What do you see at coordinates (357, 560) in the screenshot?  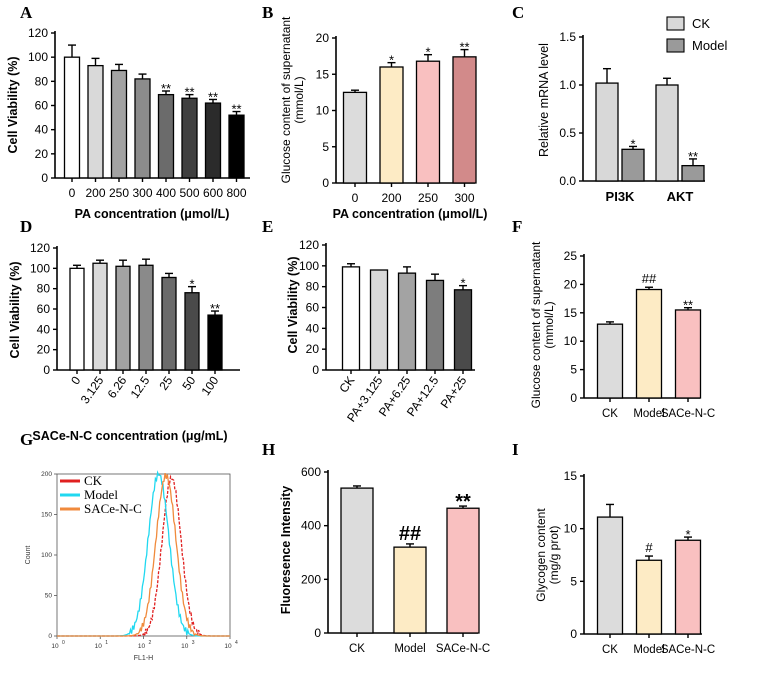 I see `bar-H` at bounding box center [357, 560].